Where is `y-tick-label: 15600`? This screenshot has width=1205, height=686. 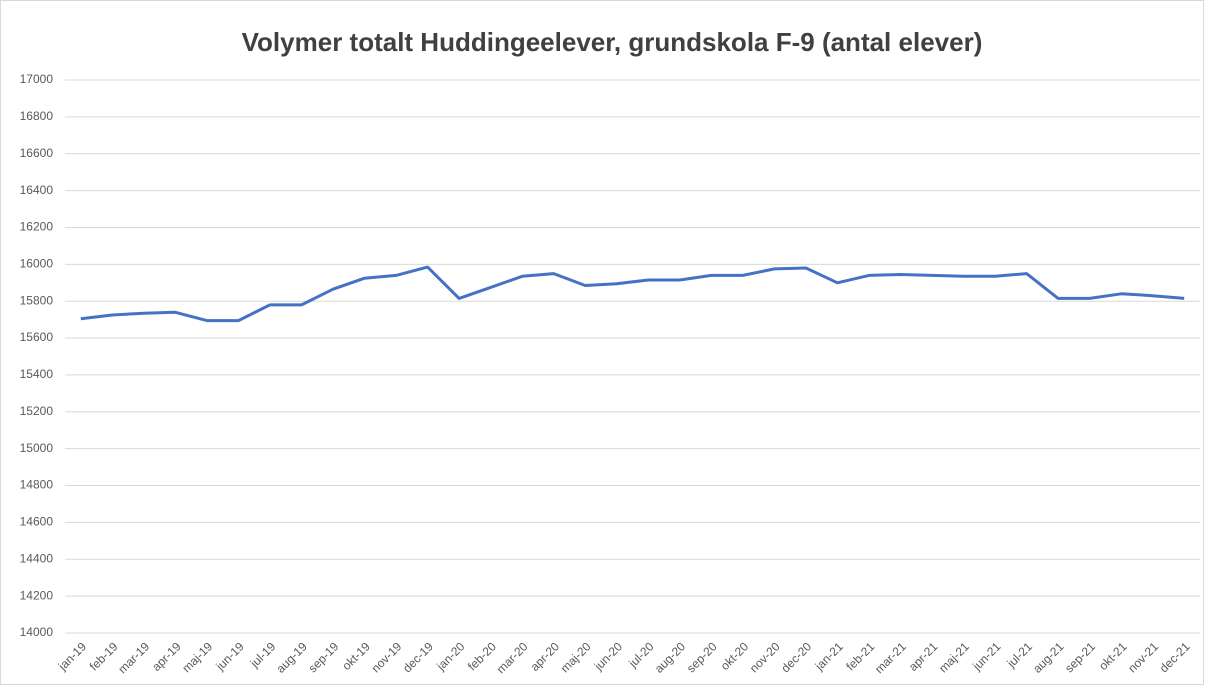
y-tick-label: 15600 is located at coordinates (37, 337).